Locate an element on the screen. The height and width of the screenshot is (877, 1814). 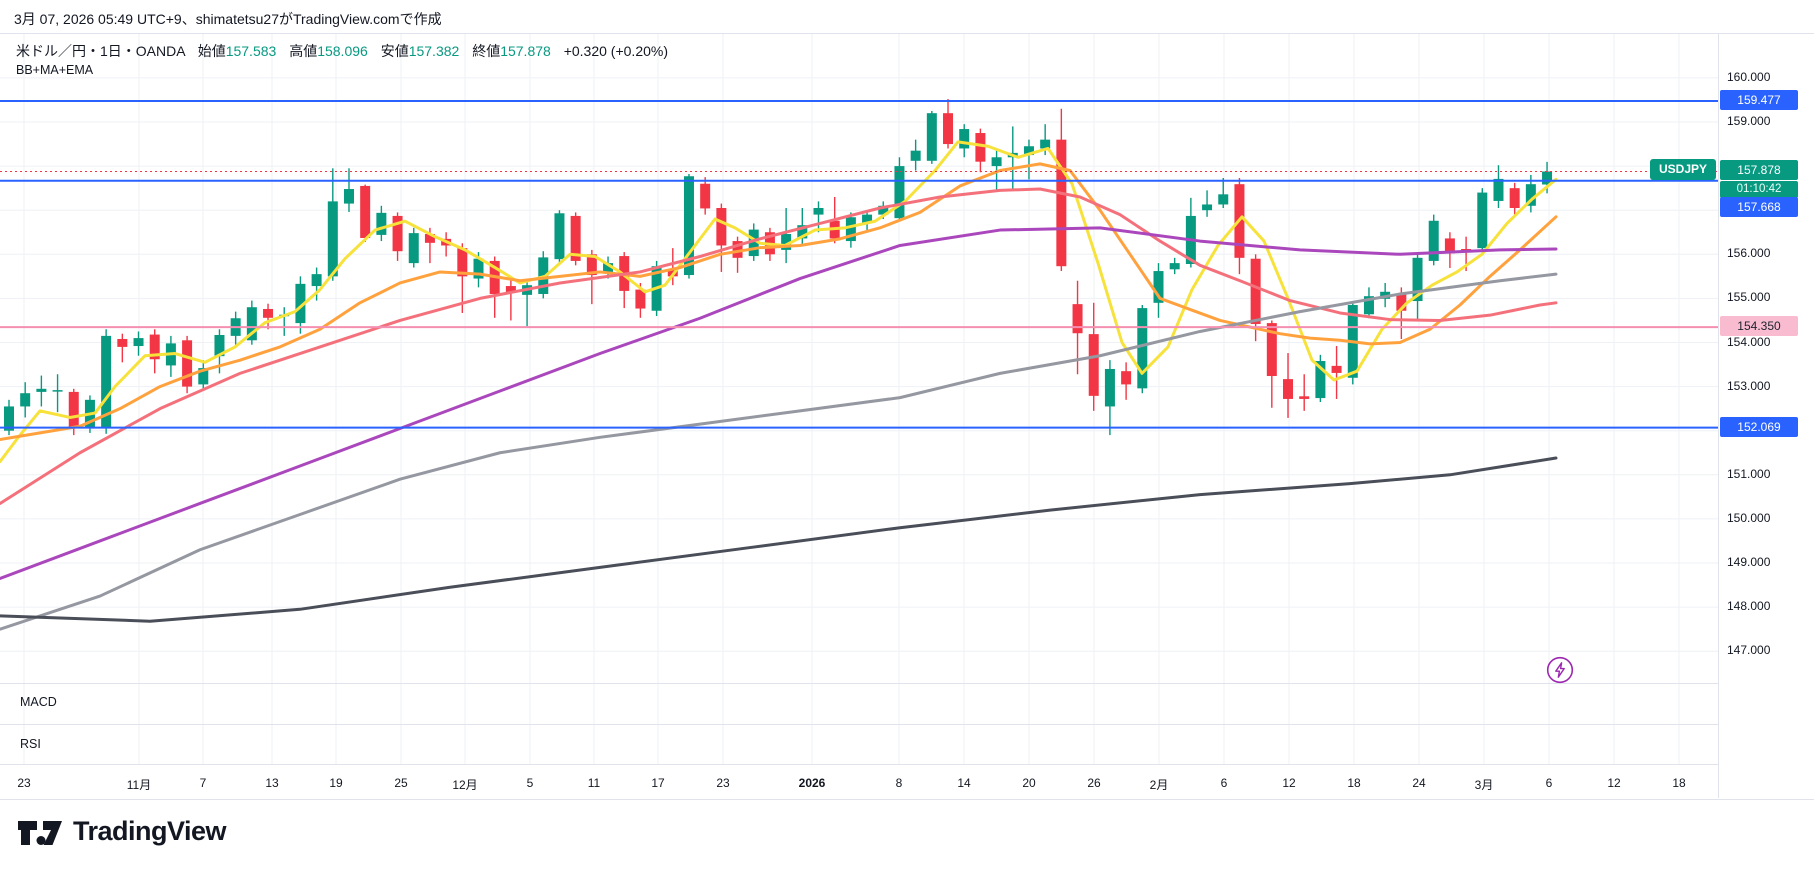
time-tick: 12月 is located at coordinates (465, 785).